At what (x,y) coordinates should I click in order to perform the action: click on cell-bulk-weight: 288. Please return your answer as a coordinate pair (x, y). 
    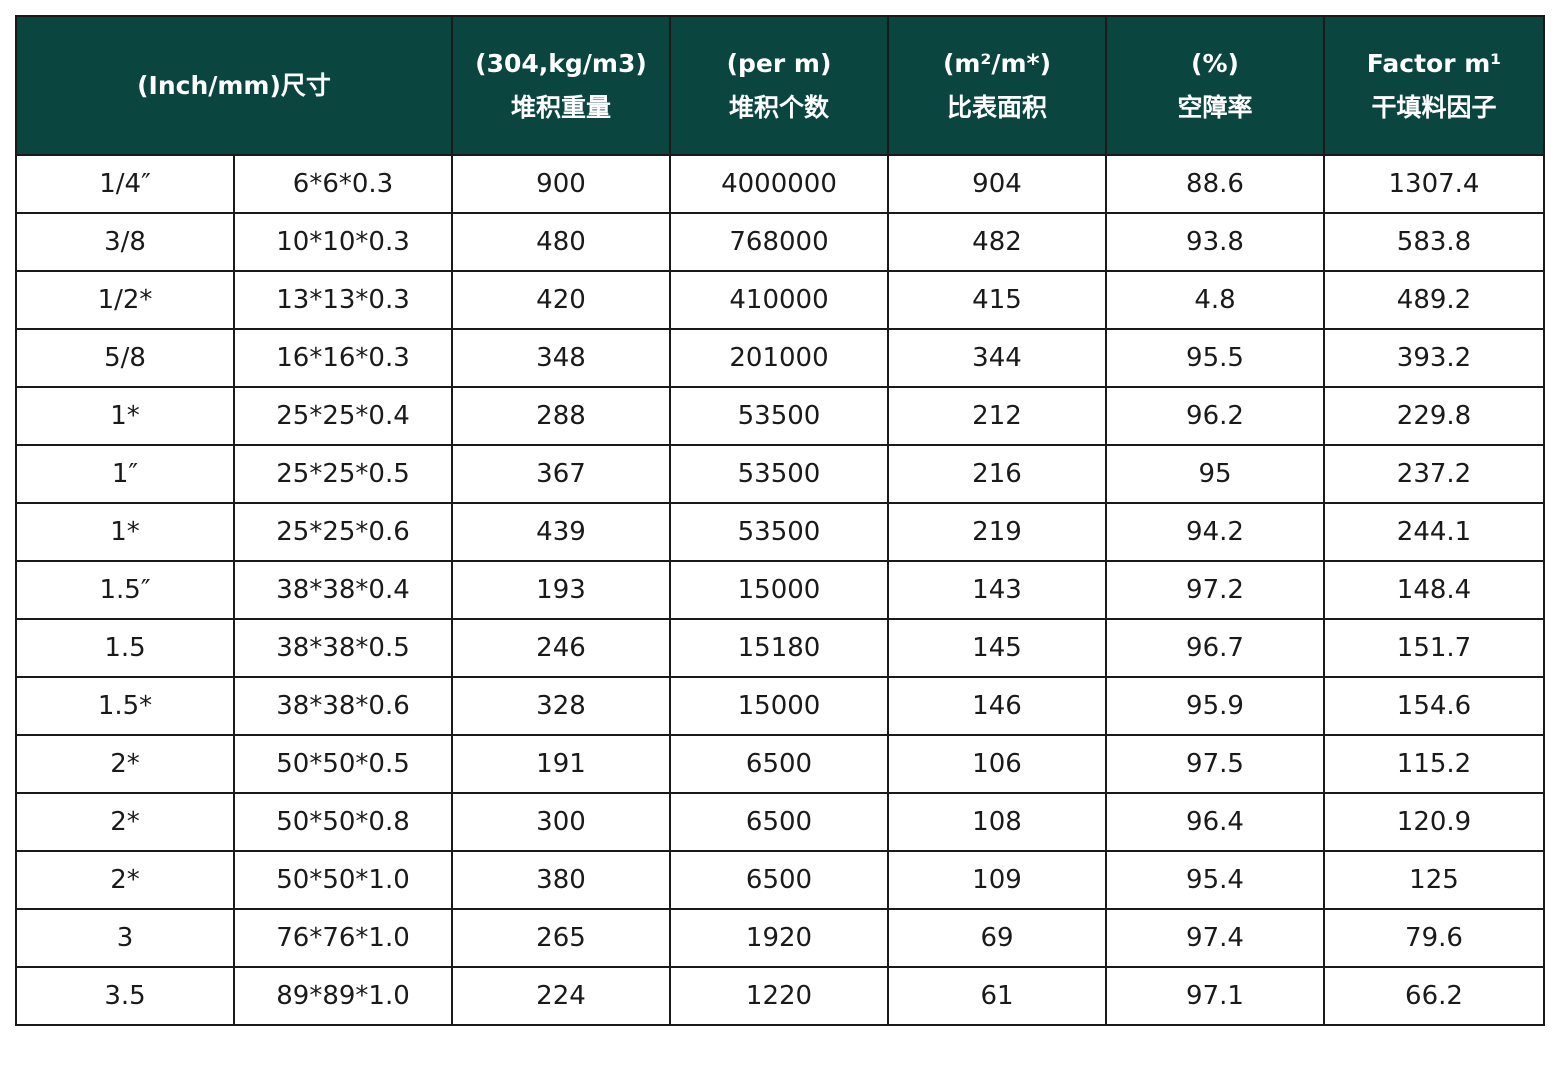
    Looking at the image, I should click on (561, 416).